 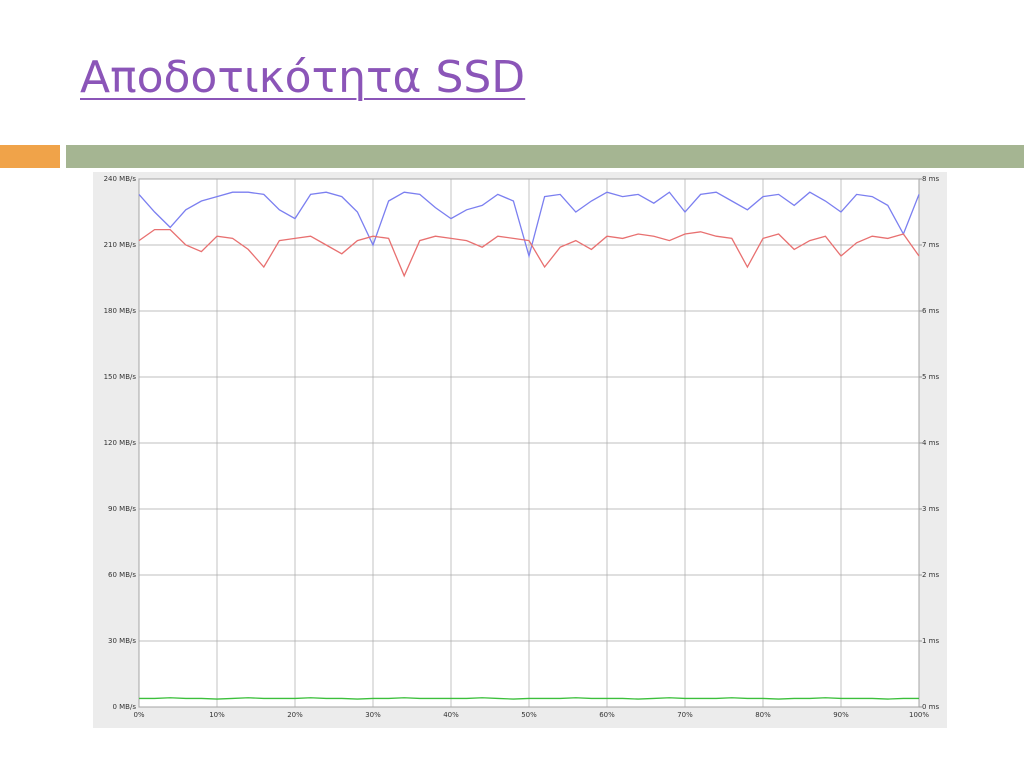 I want to click on y-tick-label: 120 MB/s, so click(x=120, y=443).